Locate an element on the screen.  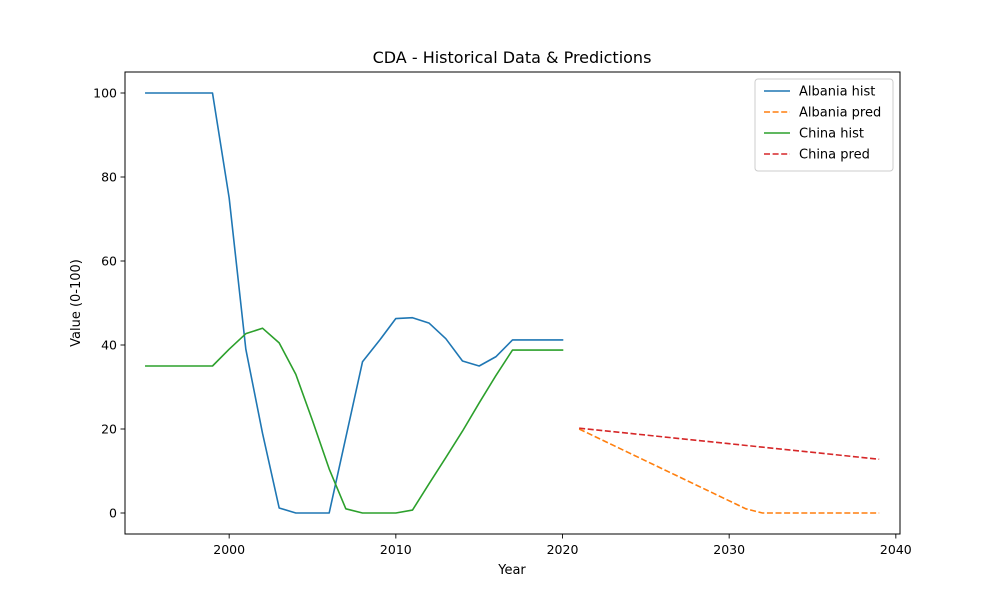
y-tick-label: 40 is located at coordinates (109, 345).